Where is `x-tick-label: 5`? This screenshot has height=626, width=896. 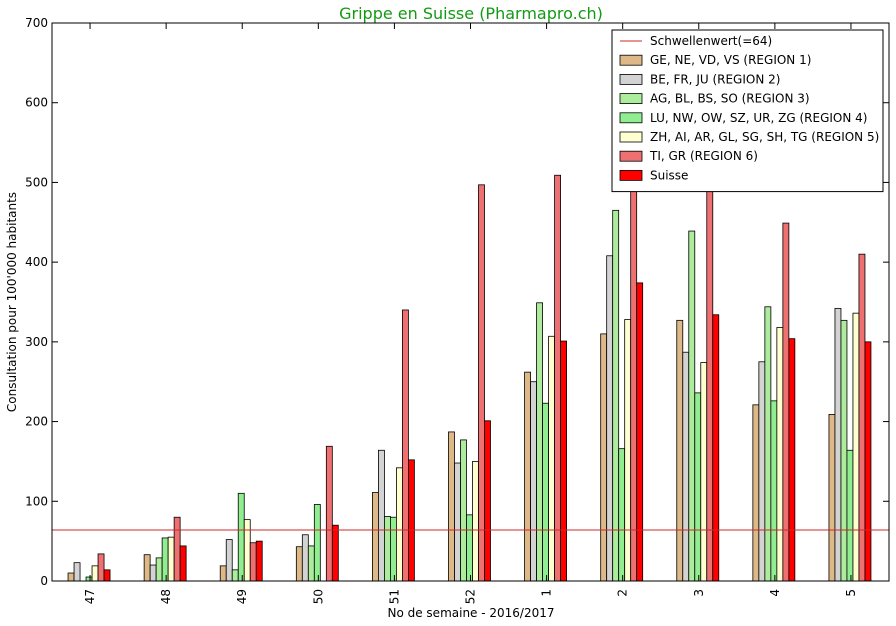 x-tick-label: 5 is located at coordinates (851, 593).